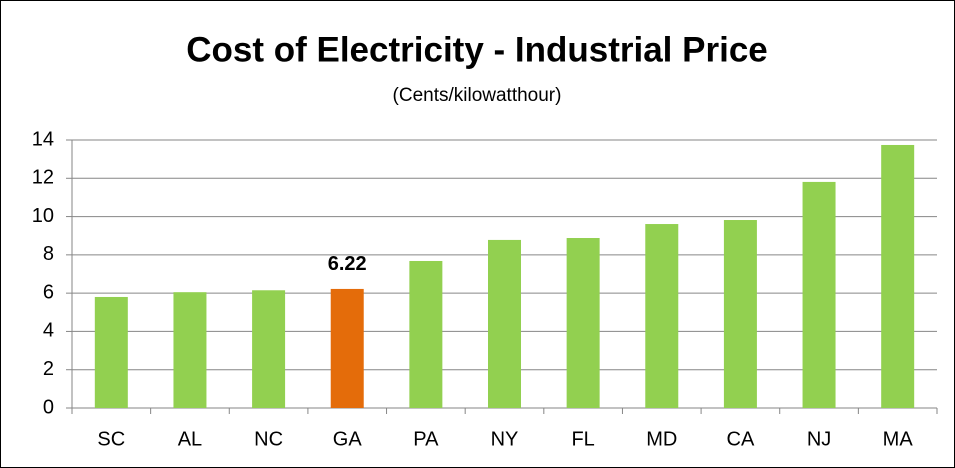 This screenshot has width=955, height=468. What do you see at coordinates (741, 439) in the screenshot?
I see `x-tick-label: CA` at bounding box center [741, 439].